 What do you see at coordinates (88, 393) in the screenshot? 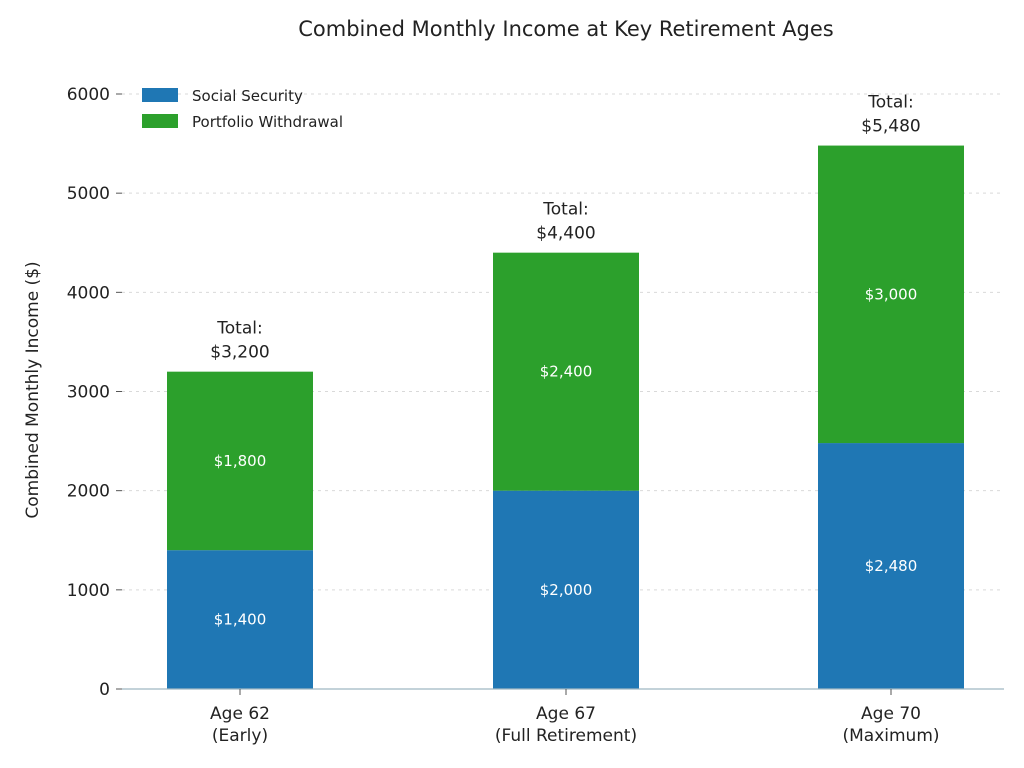
I see `y-tick-label: 3000` at bounding box center [88, 393].